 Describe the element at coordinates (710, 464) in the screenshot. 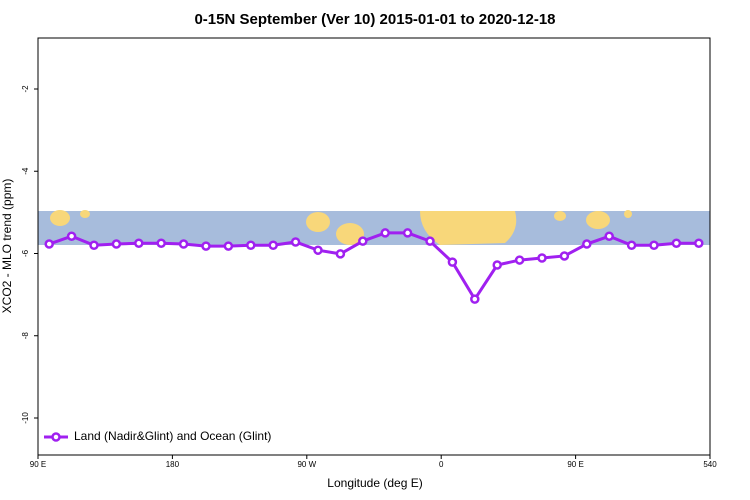

I see `x-tick-label: 540` at that location.